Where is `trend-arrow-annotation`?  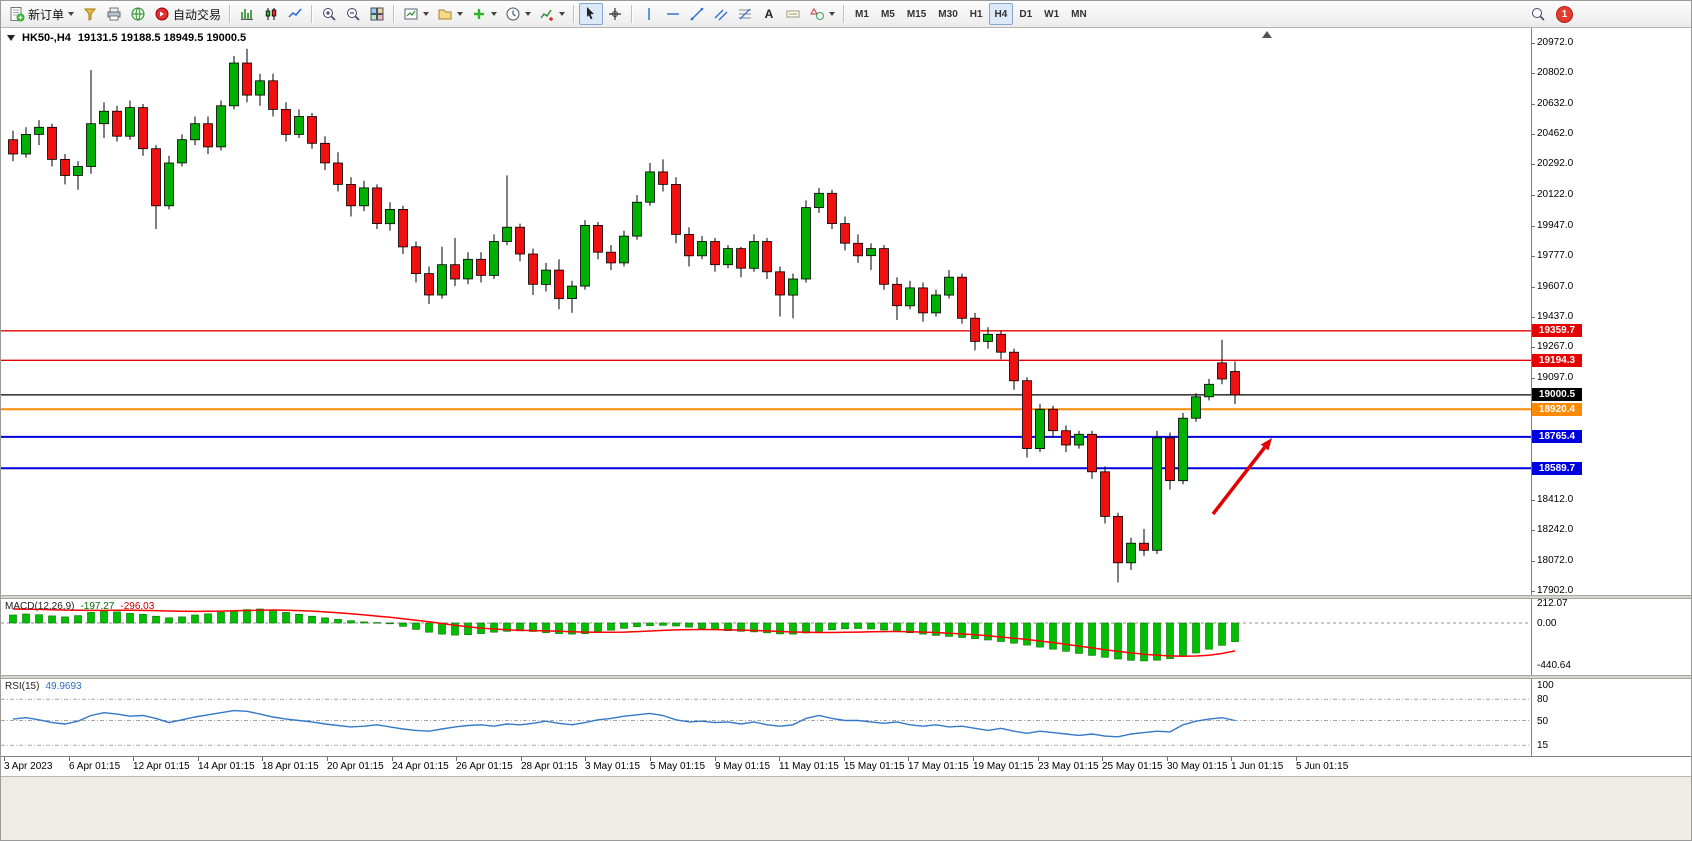
trend-arrow-annotation is located at coordinates (1238, 481).